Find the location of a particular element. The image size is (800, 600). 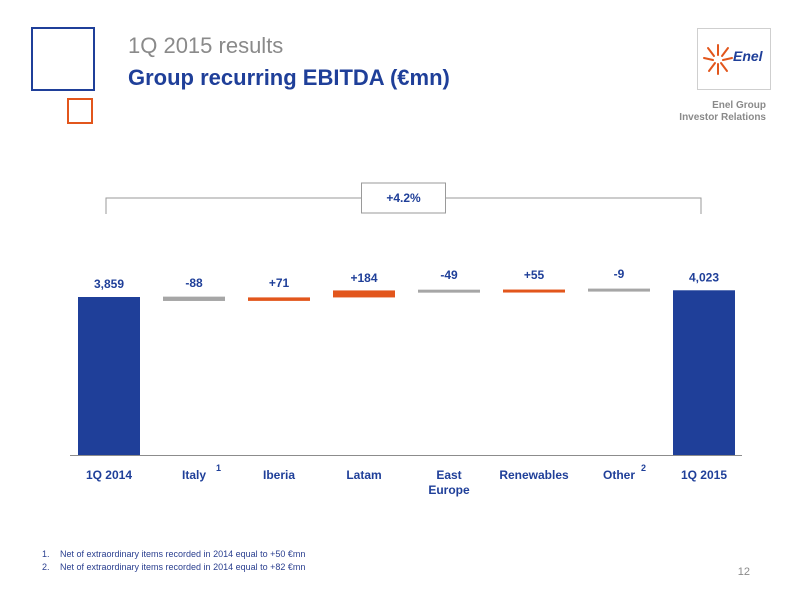

category-superscript: 2 is located at coordinates (643, 468).